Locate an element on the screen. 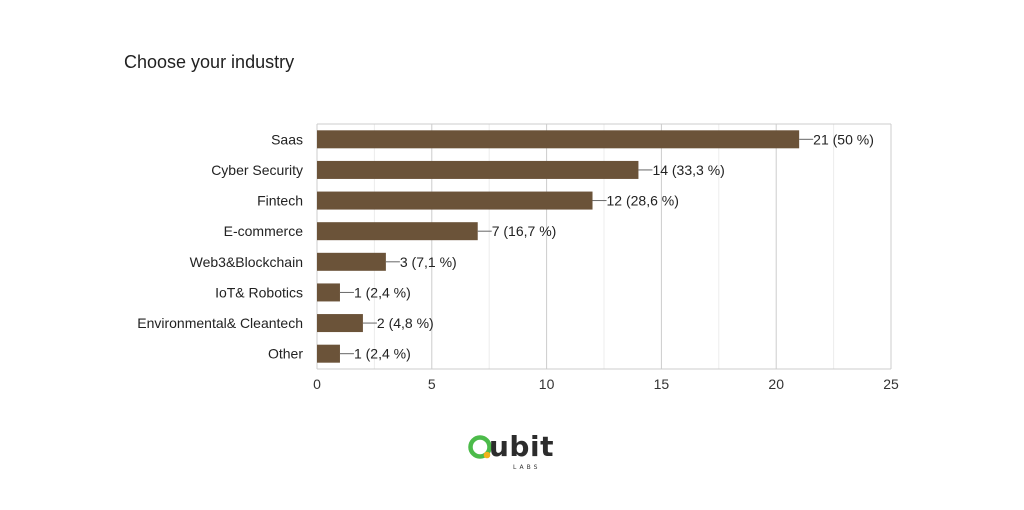 The height and width of the screenshot is (510, 1024). category-label: E-commerce is located at coordinates (264, 231).